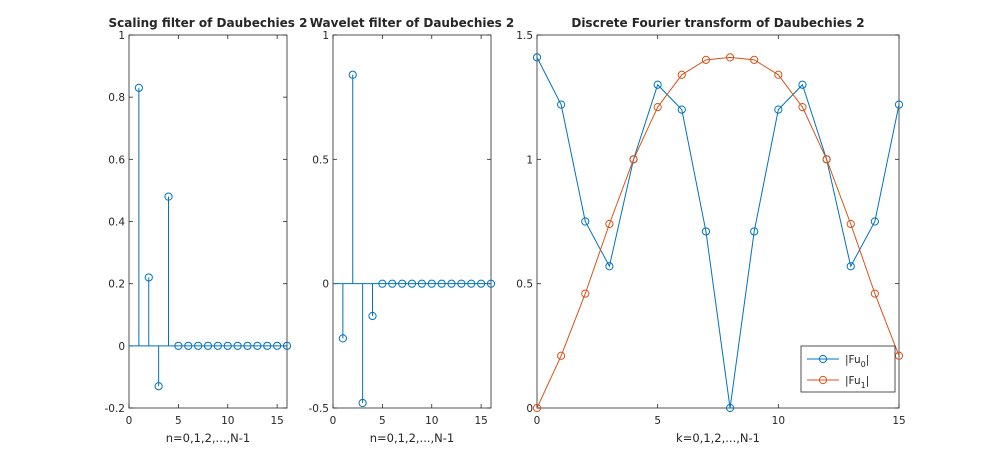  I want to click on legend-label-0: |Fu0|, so click(857, 361).